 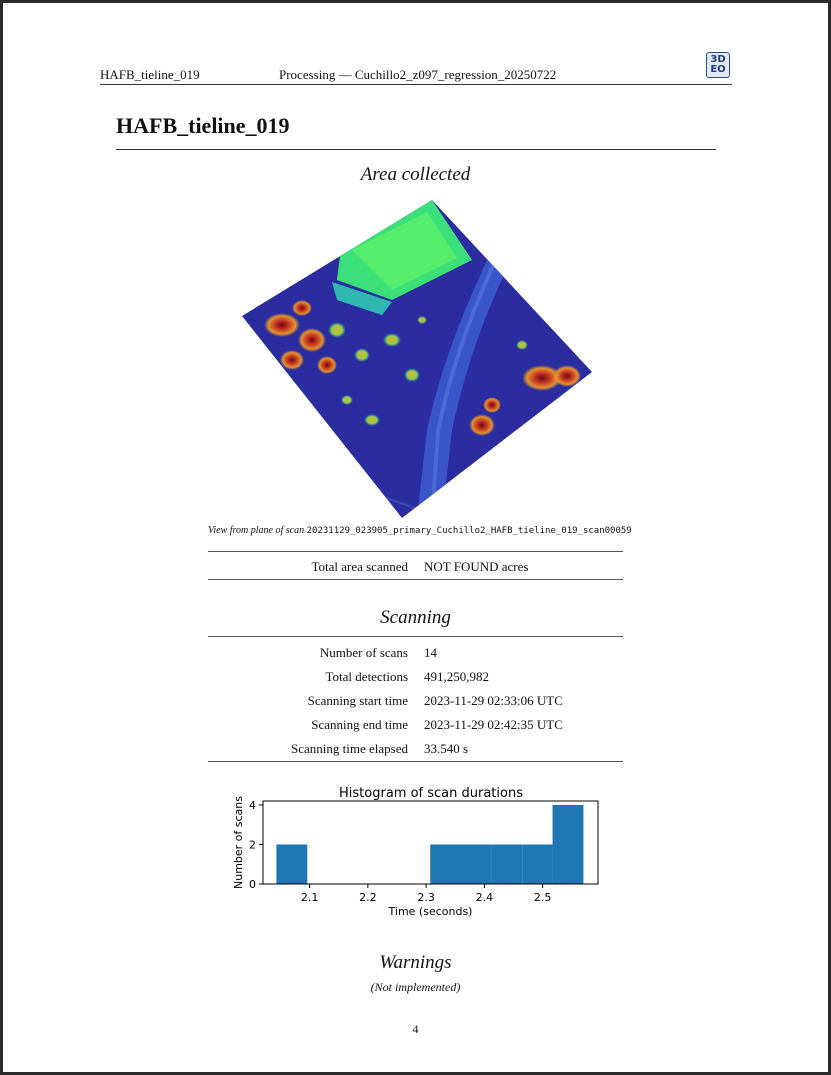 What do you see at coordinates (415, 579) in the screenshot?
I see `area-table-bottom-rule` at bounding box center [415, 579].